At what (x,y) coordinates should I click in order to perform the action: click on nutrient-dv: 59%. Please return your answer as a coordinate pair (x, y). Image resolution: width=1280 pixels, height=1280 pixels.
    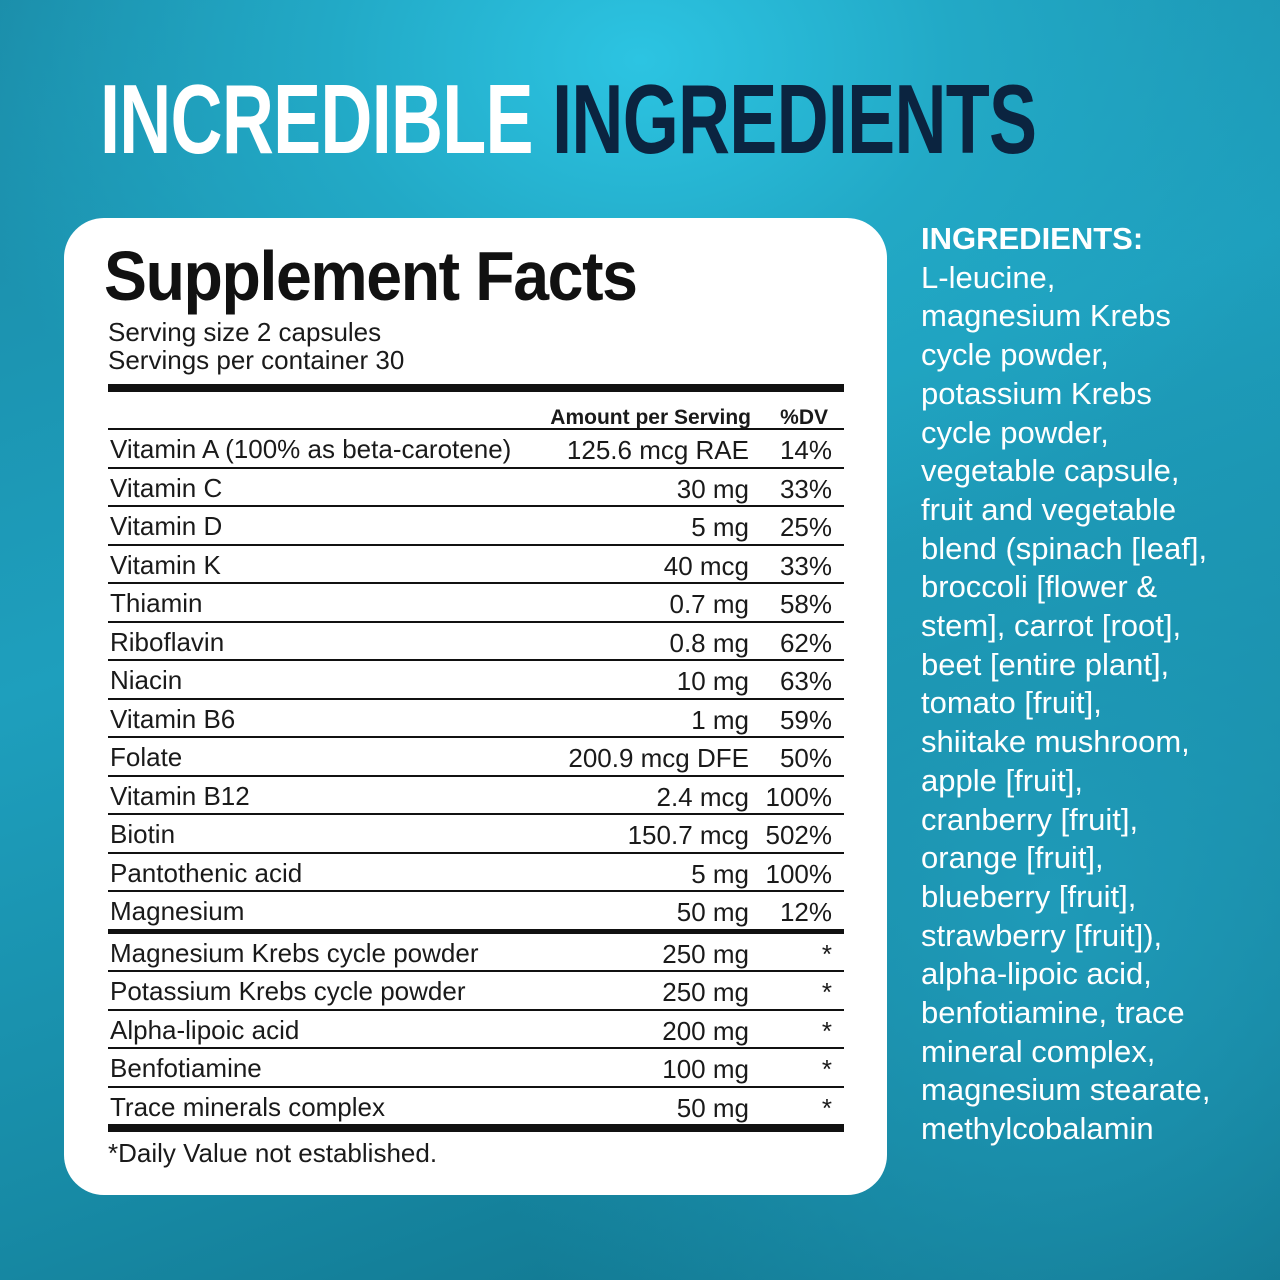
    Looking at the image, I should click on (805, 719).